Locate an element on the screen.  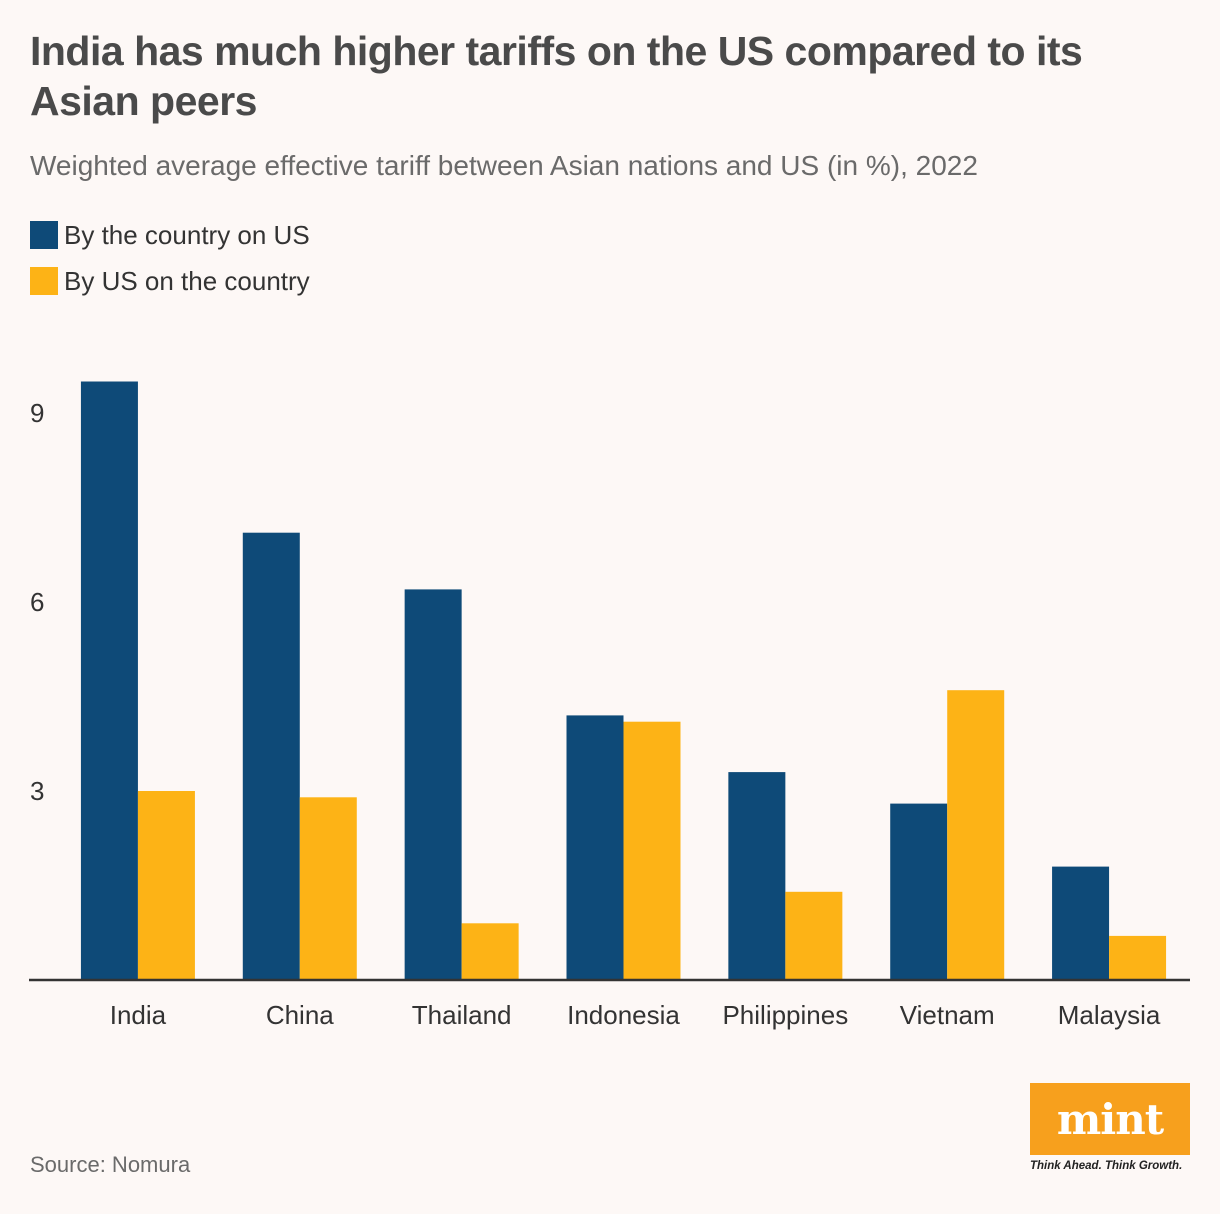
bar-philippines-us-on-country is located at coordinates (814, 935).